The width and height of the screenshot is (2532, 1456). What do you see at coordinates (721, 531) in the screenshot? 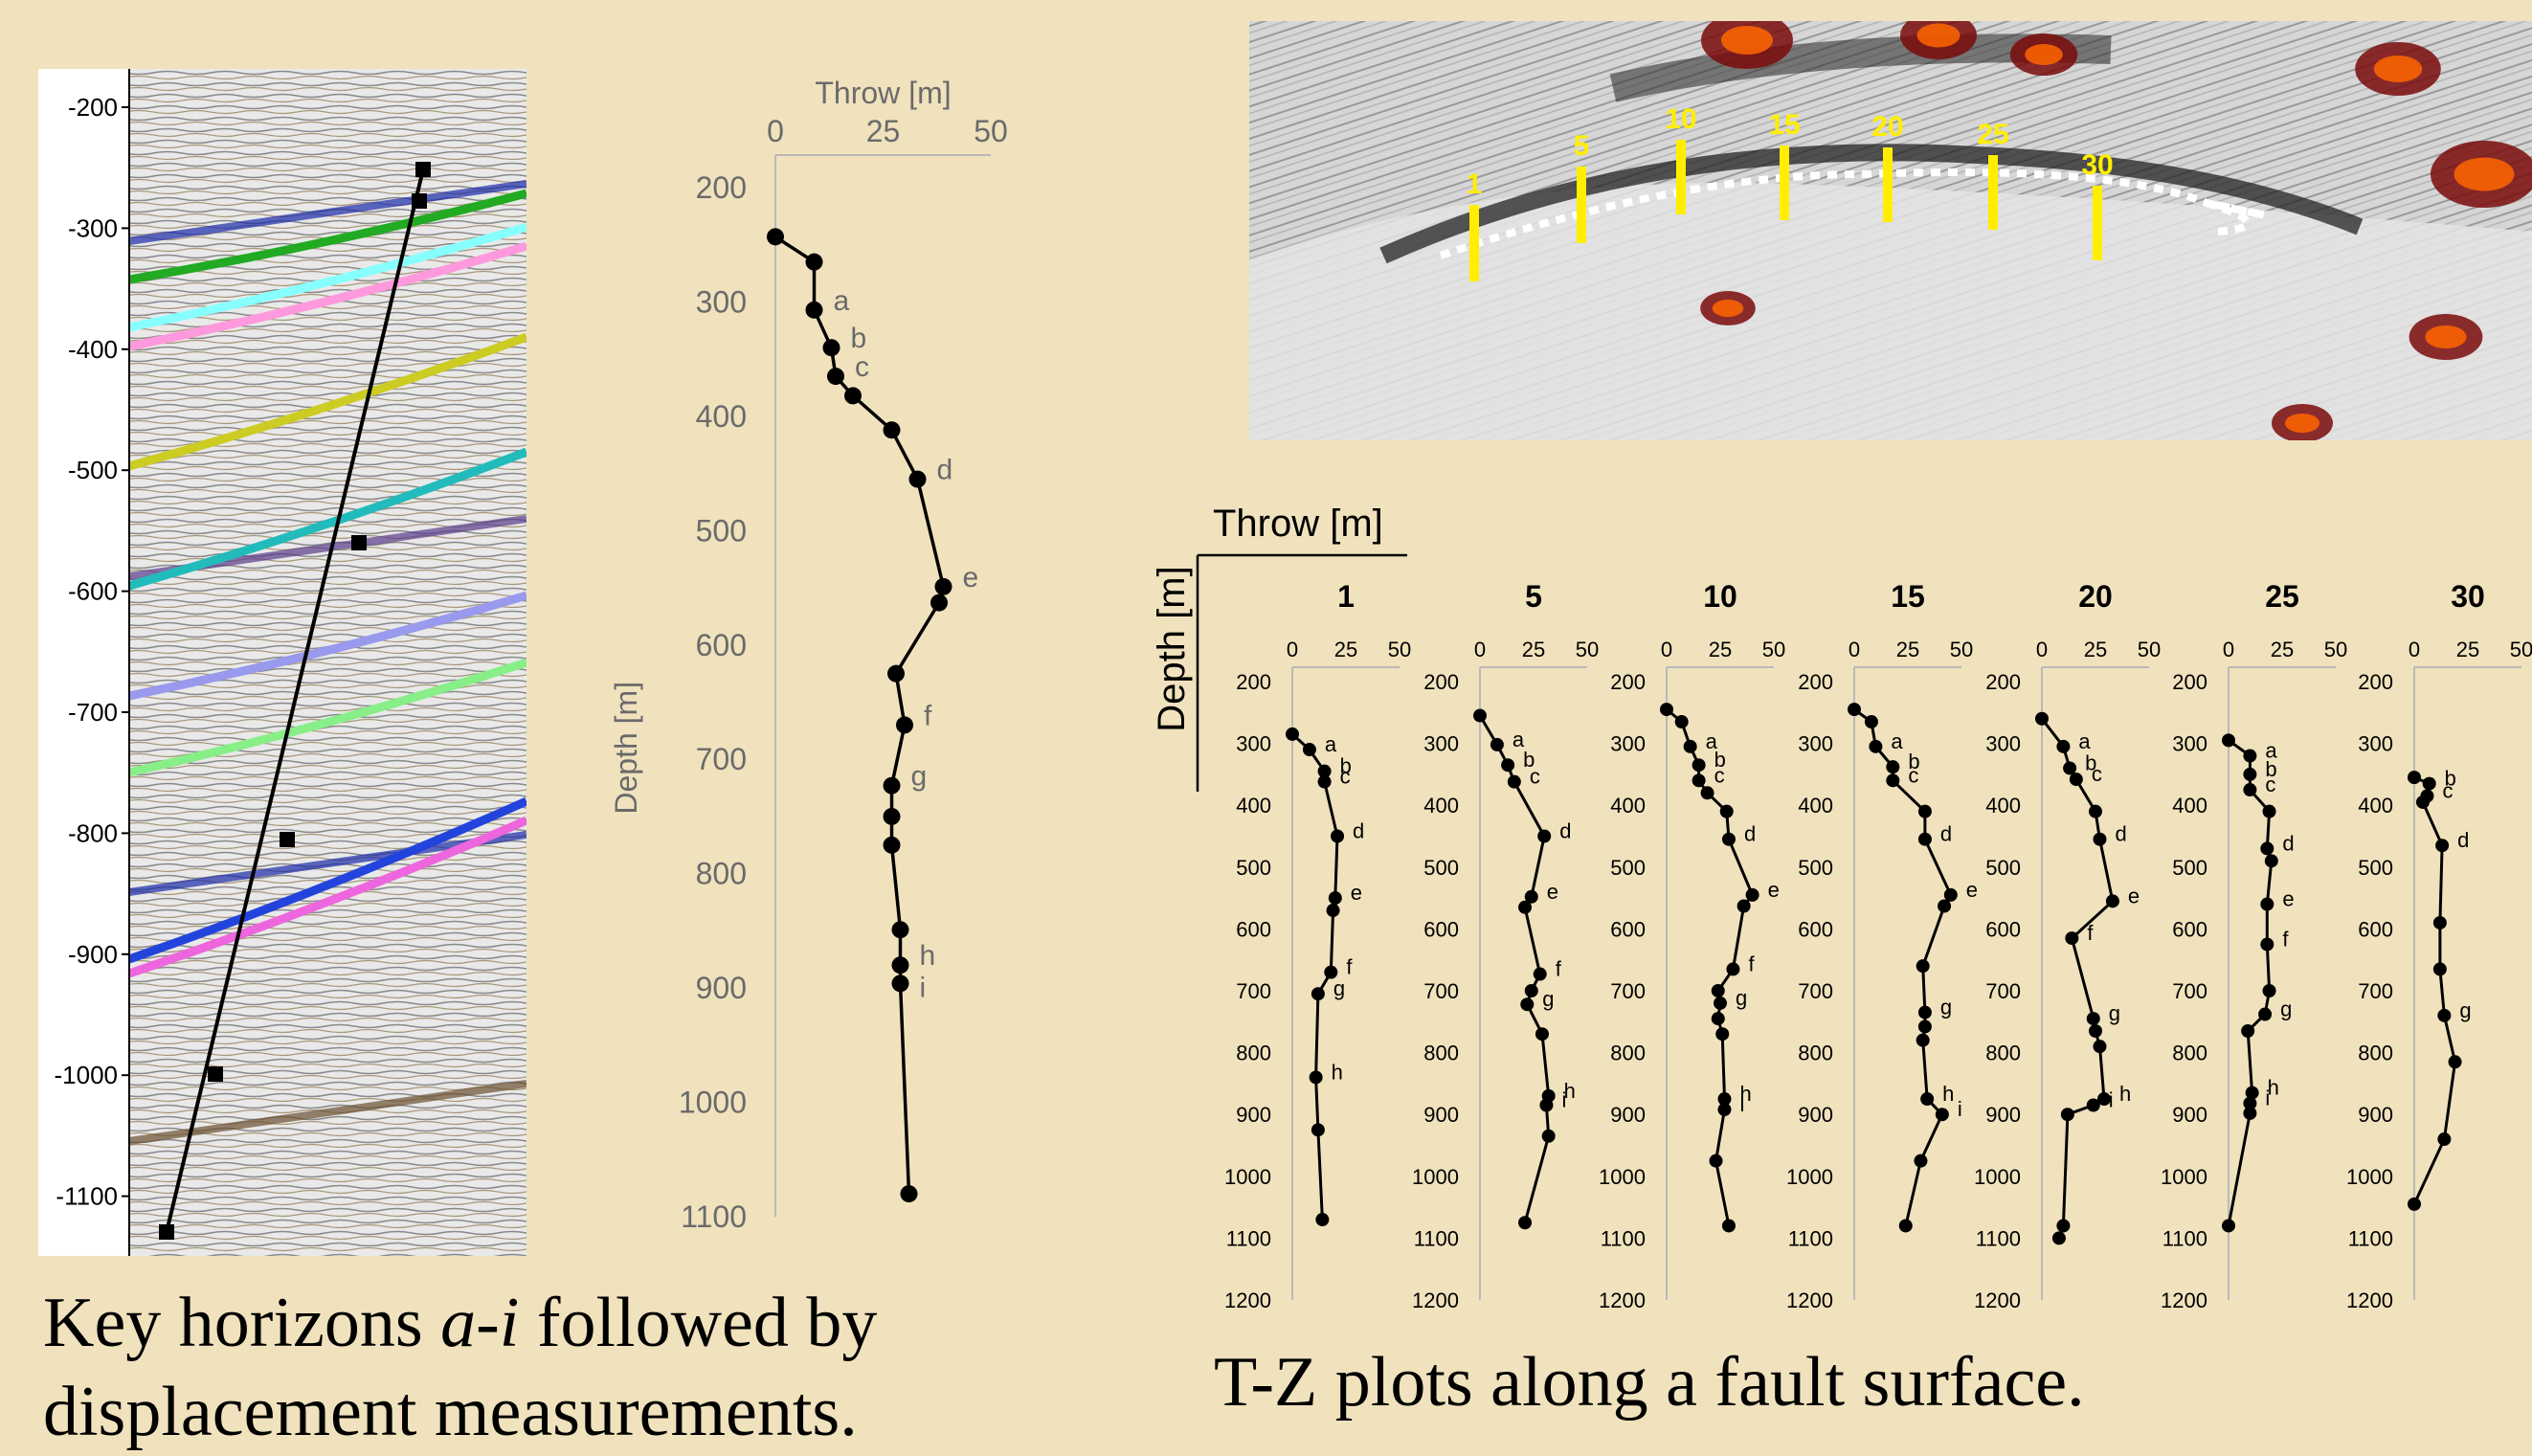
I see `main-y-tick-label: 500` at bounding box center [721, 531].